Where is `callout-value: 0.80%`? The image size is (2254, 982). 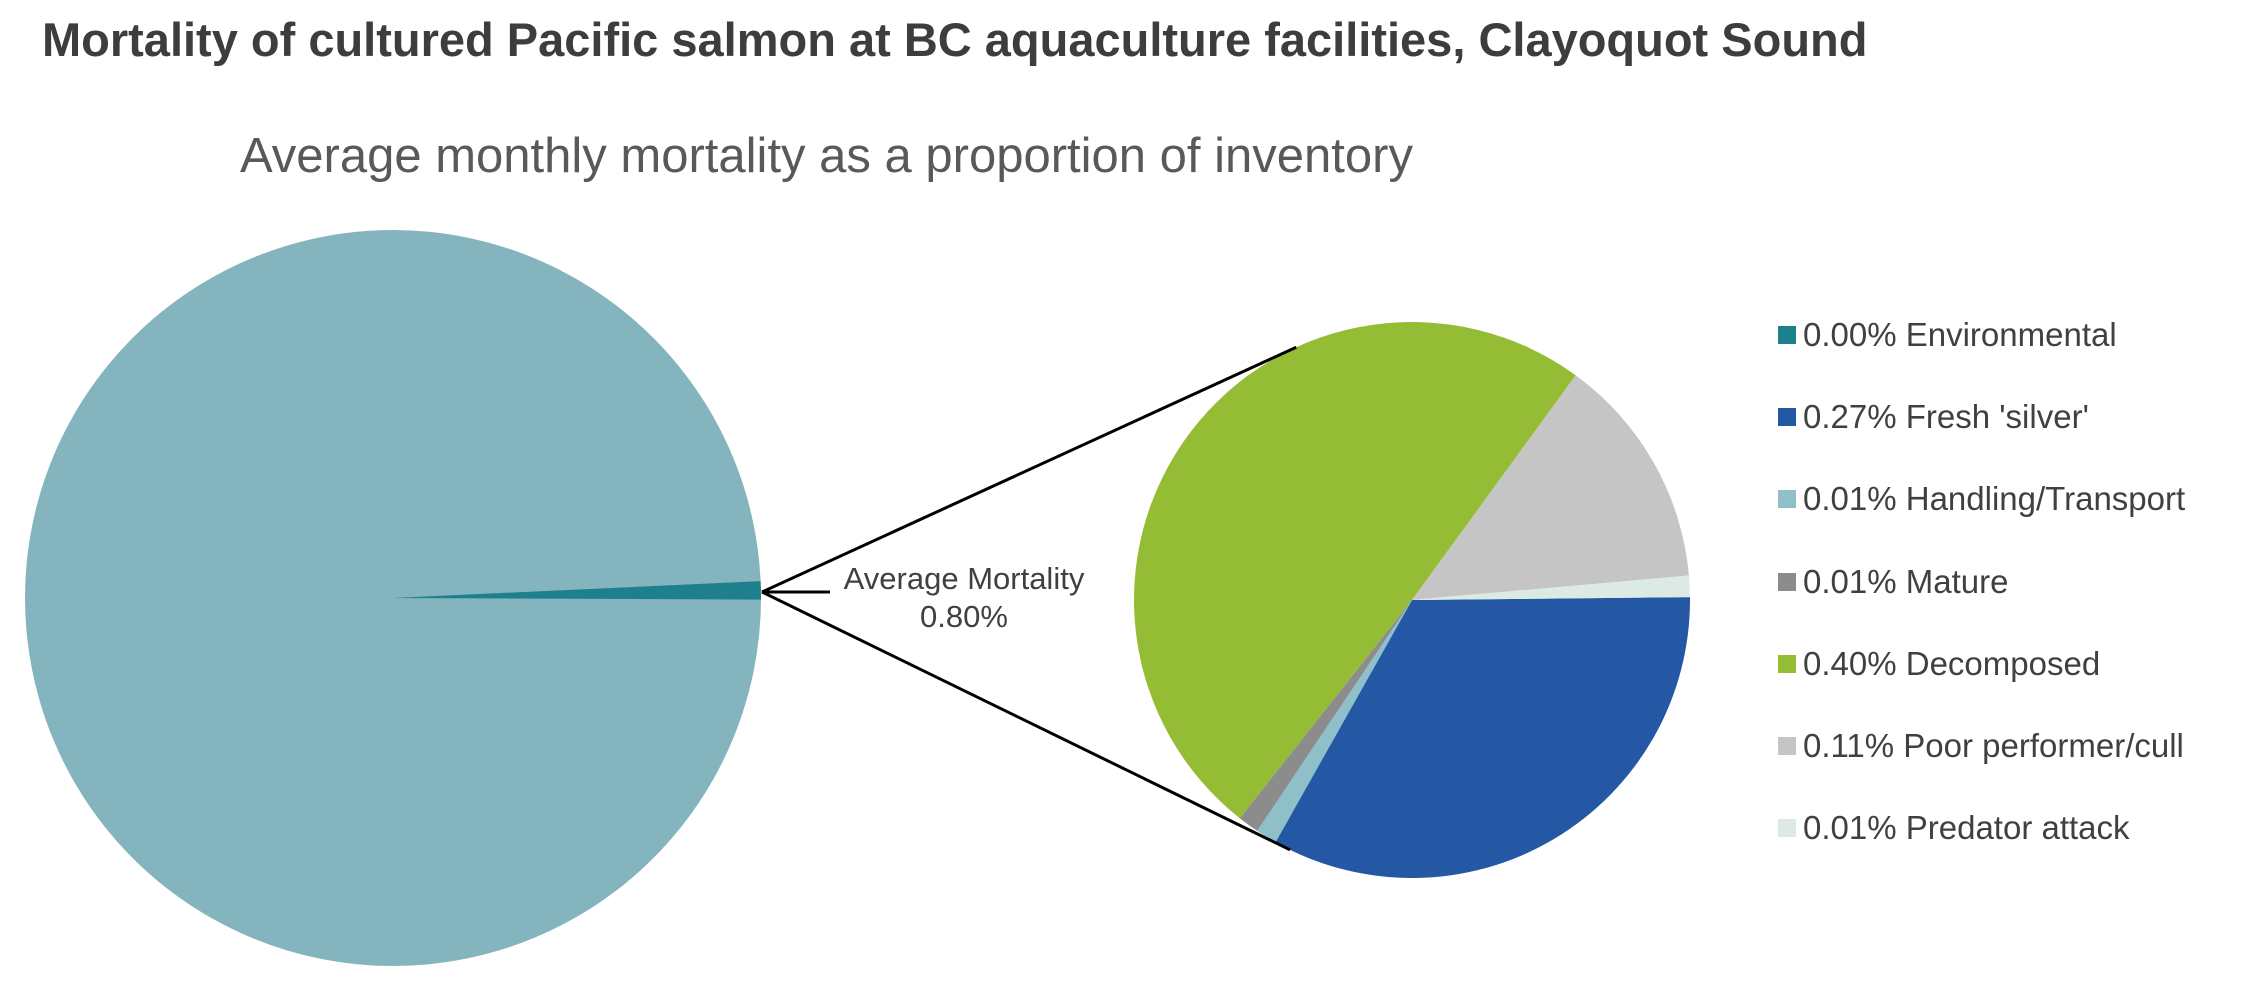
callout-value: 0.80% is located at coordinates (964, 616).